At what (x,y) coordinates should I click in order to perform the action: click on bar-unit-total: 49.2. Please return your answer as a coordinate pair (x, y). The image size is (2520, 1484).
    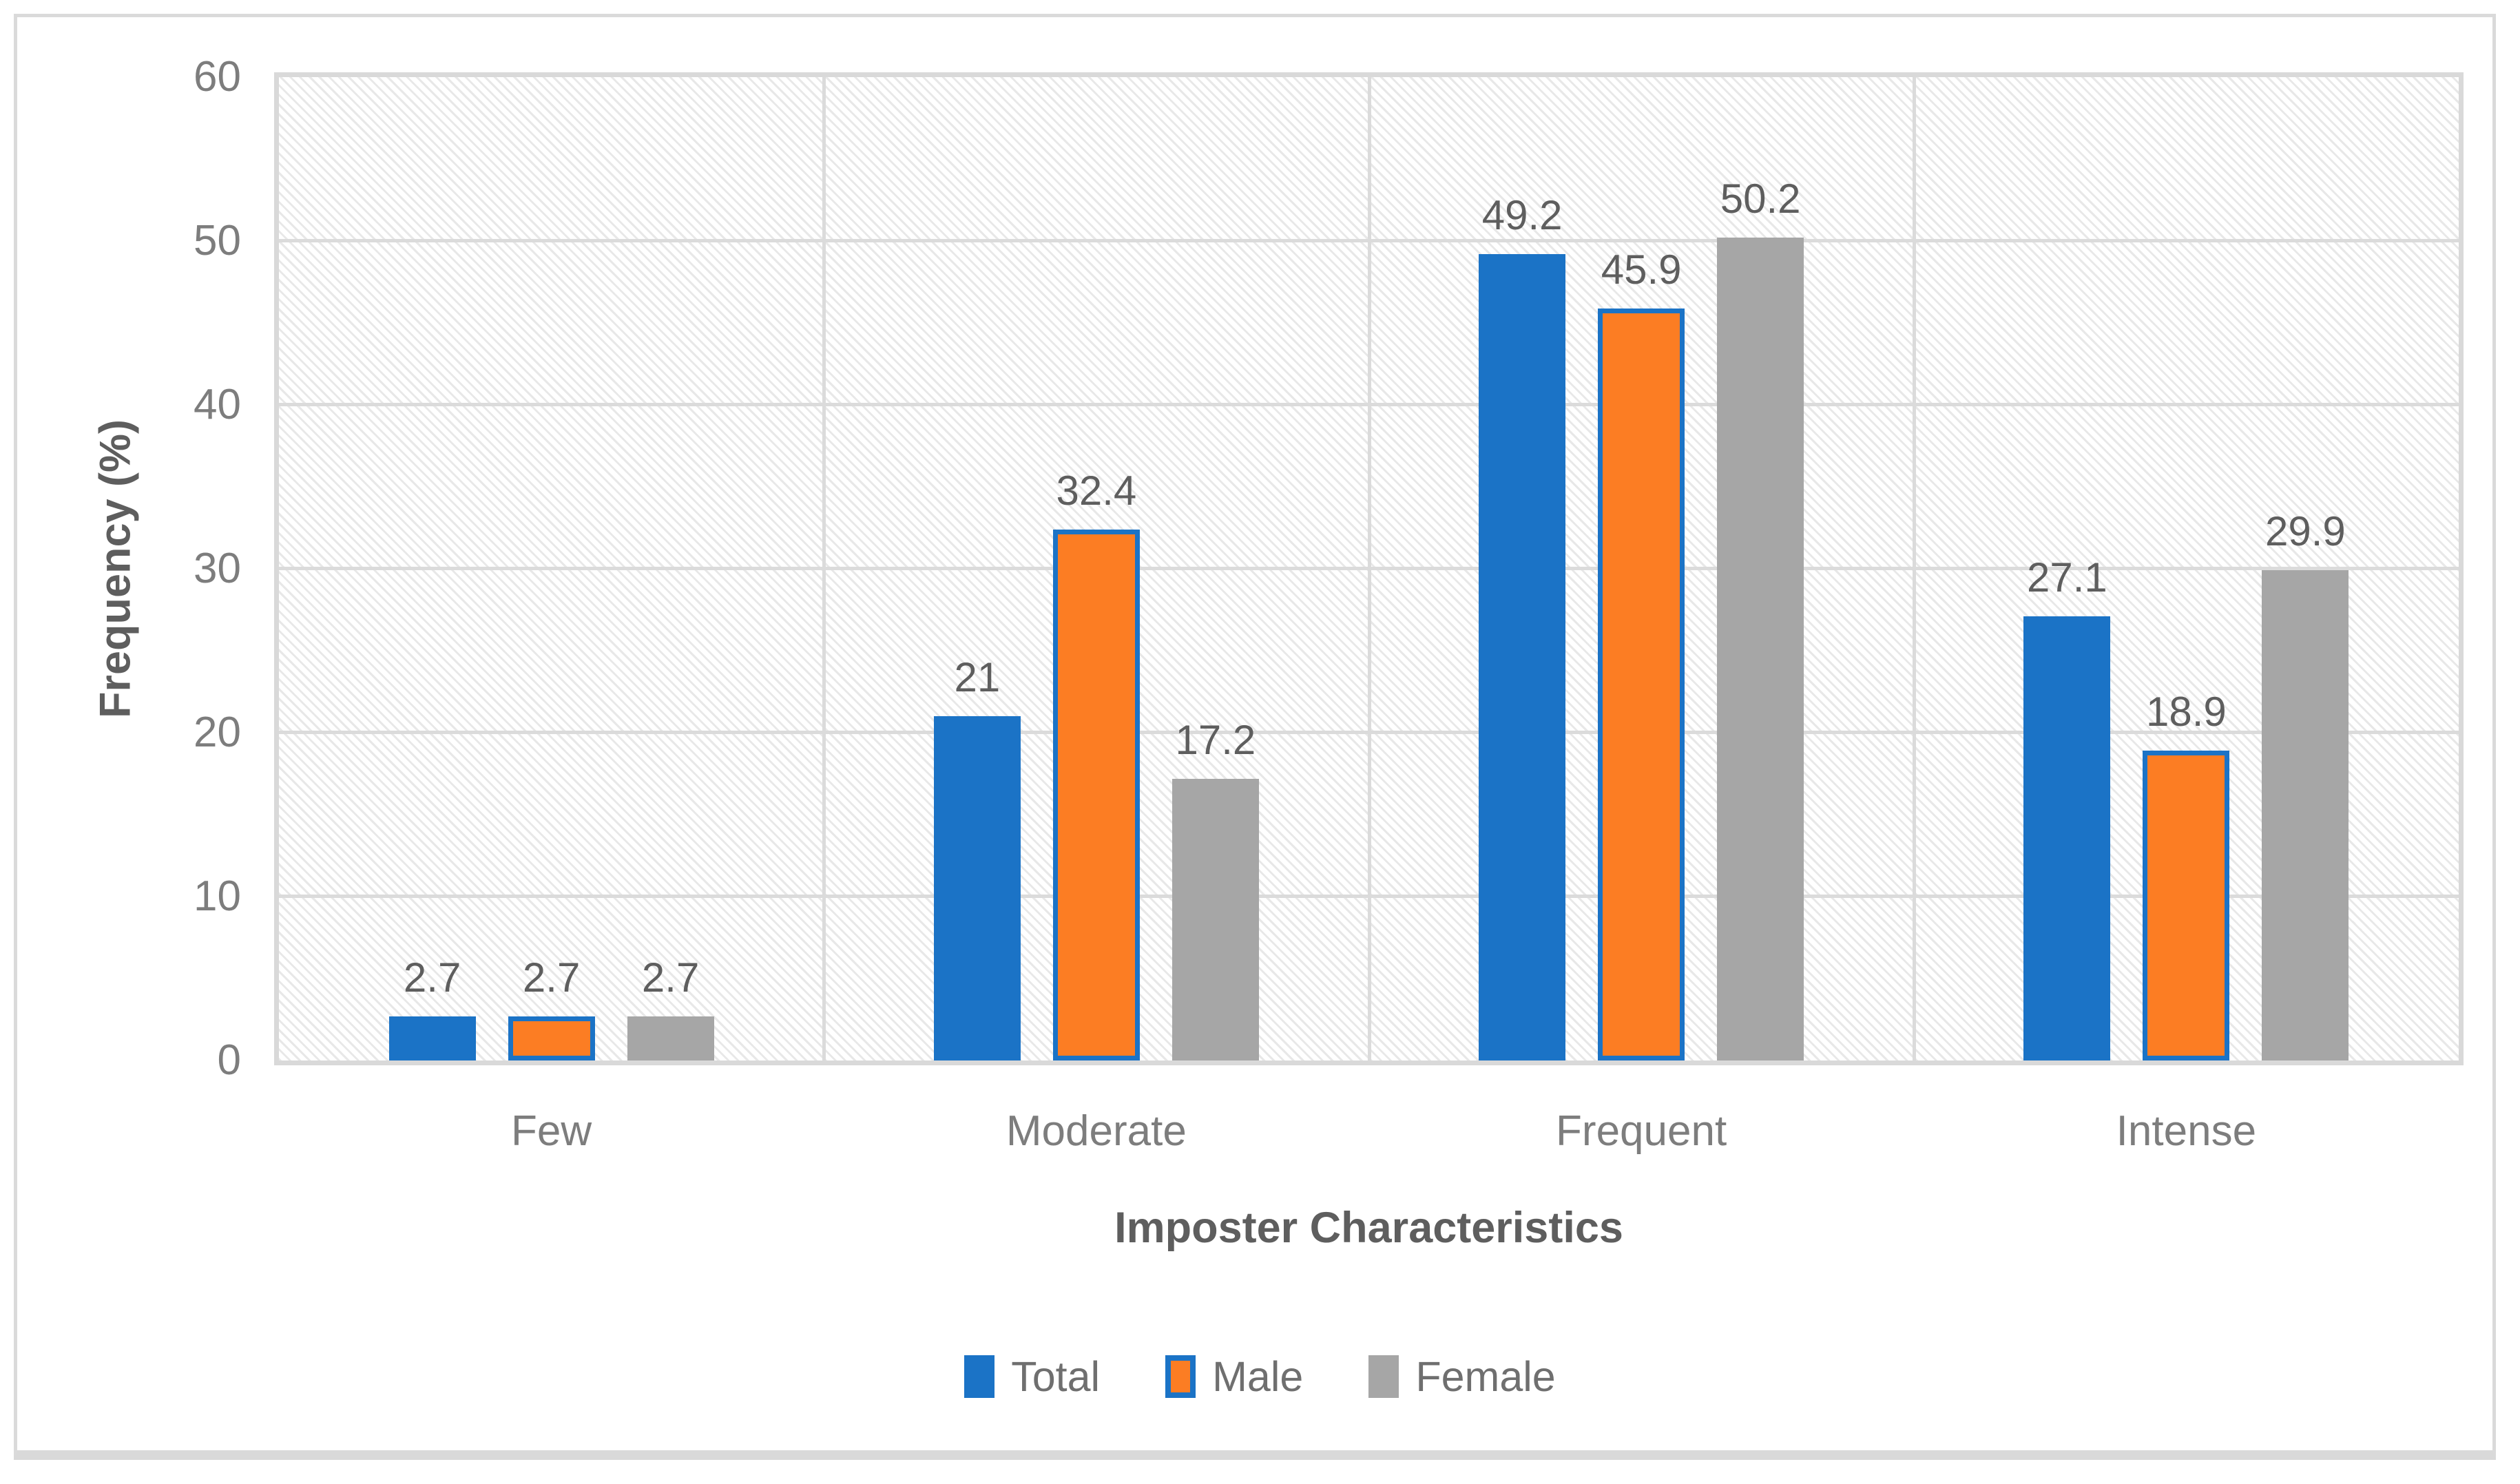
    Looking at the image, I should click on (1522, 569).